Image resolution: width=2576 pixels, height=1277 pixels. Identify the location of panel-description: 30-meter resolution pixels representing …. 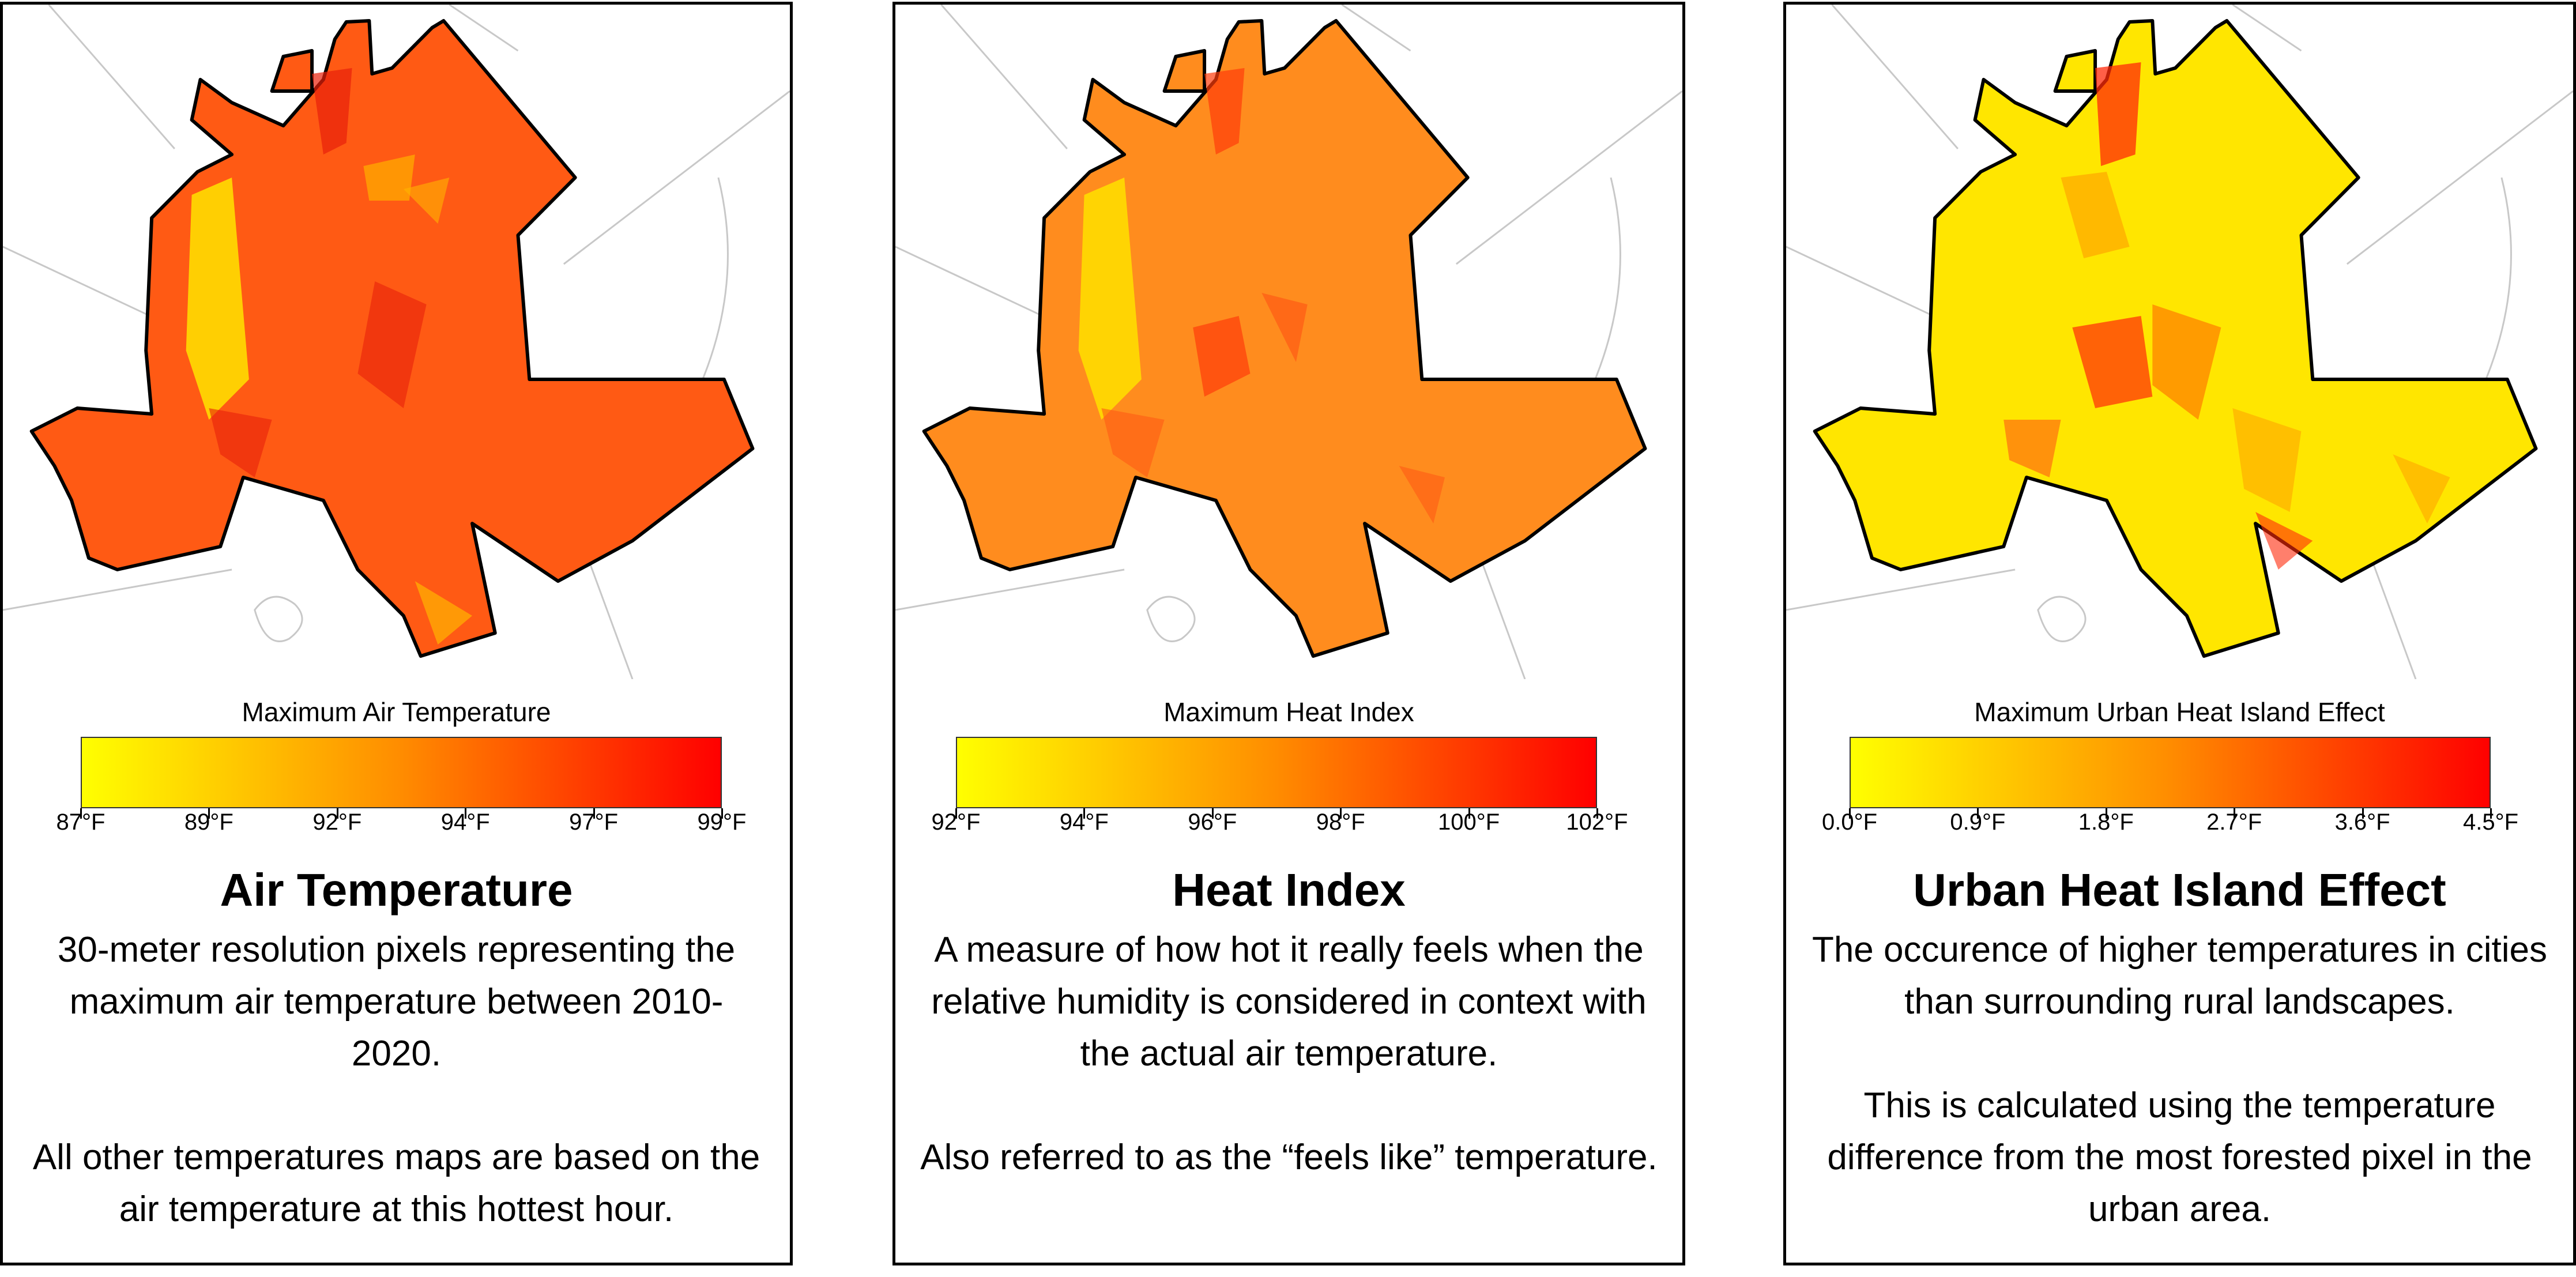
(396, 1079).